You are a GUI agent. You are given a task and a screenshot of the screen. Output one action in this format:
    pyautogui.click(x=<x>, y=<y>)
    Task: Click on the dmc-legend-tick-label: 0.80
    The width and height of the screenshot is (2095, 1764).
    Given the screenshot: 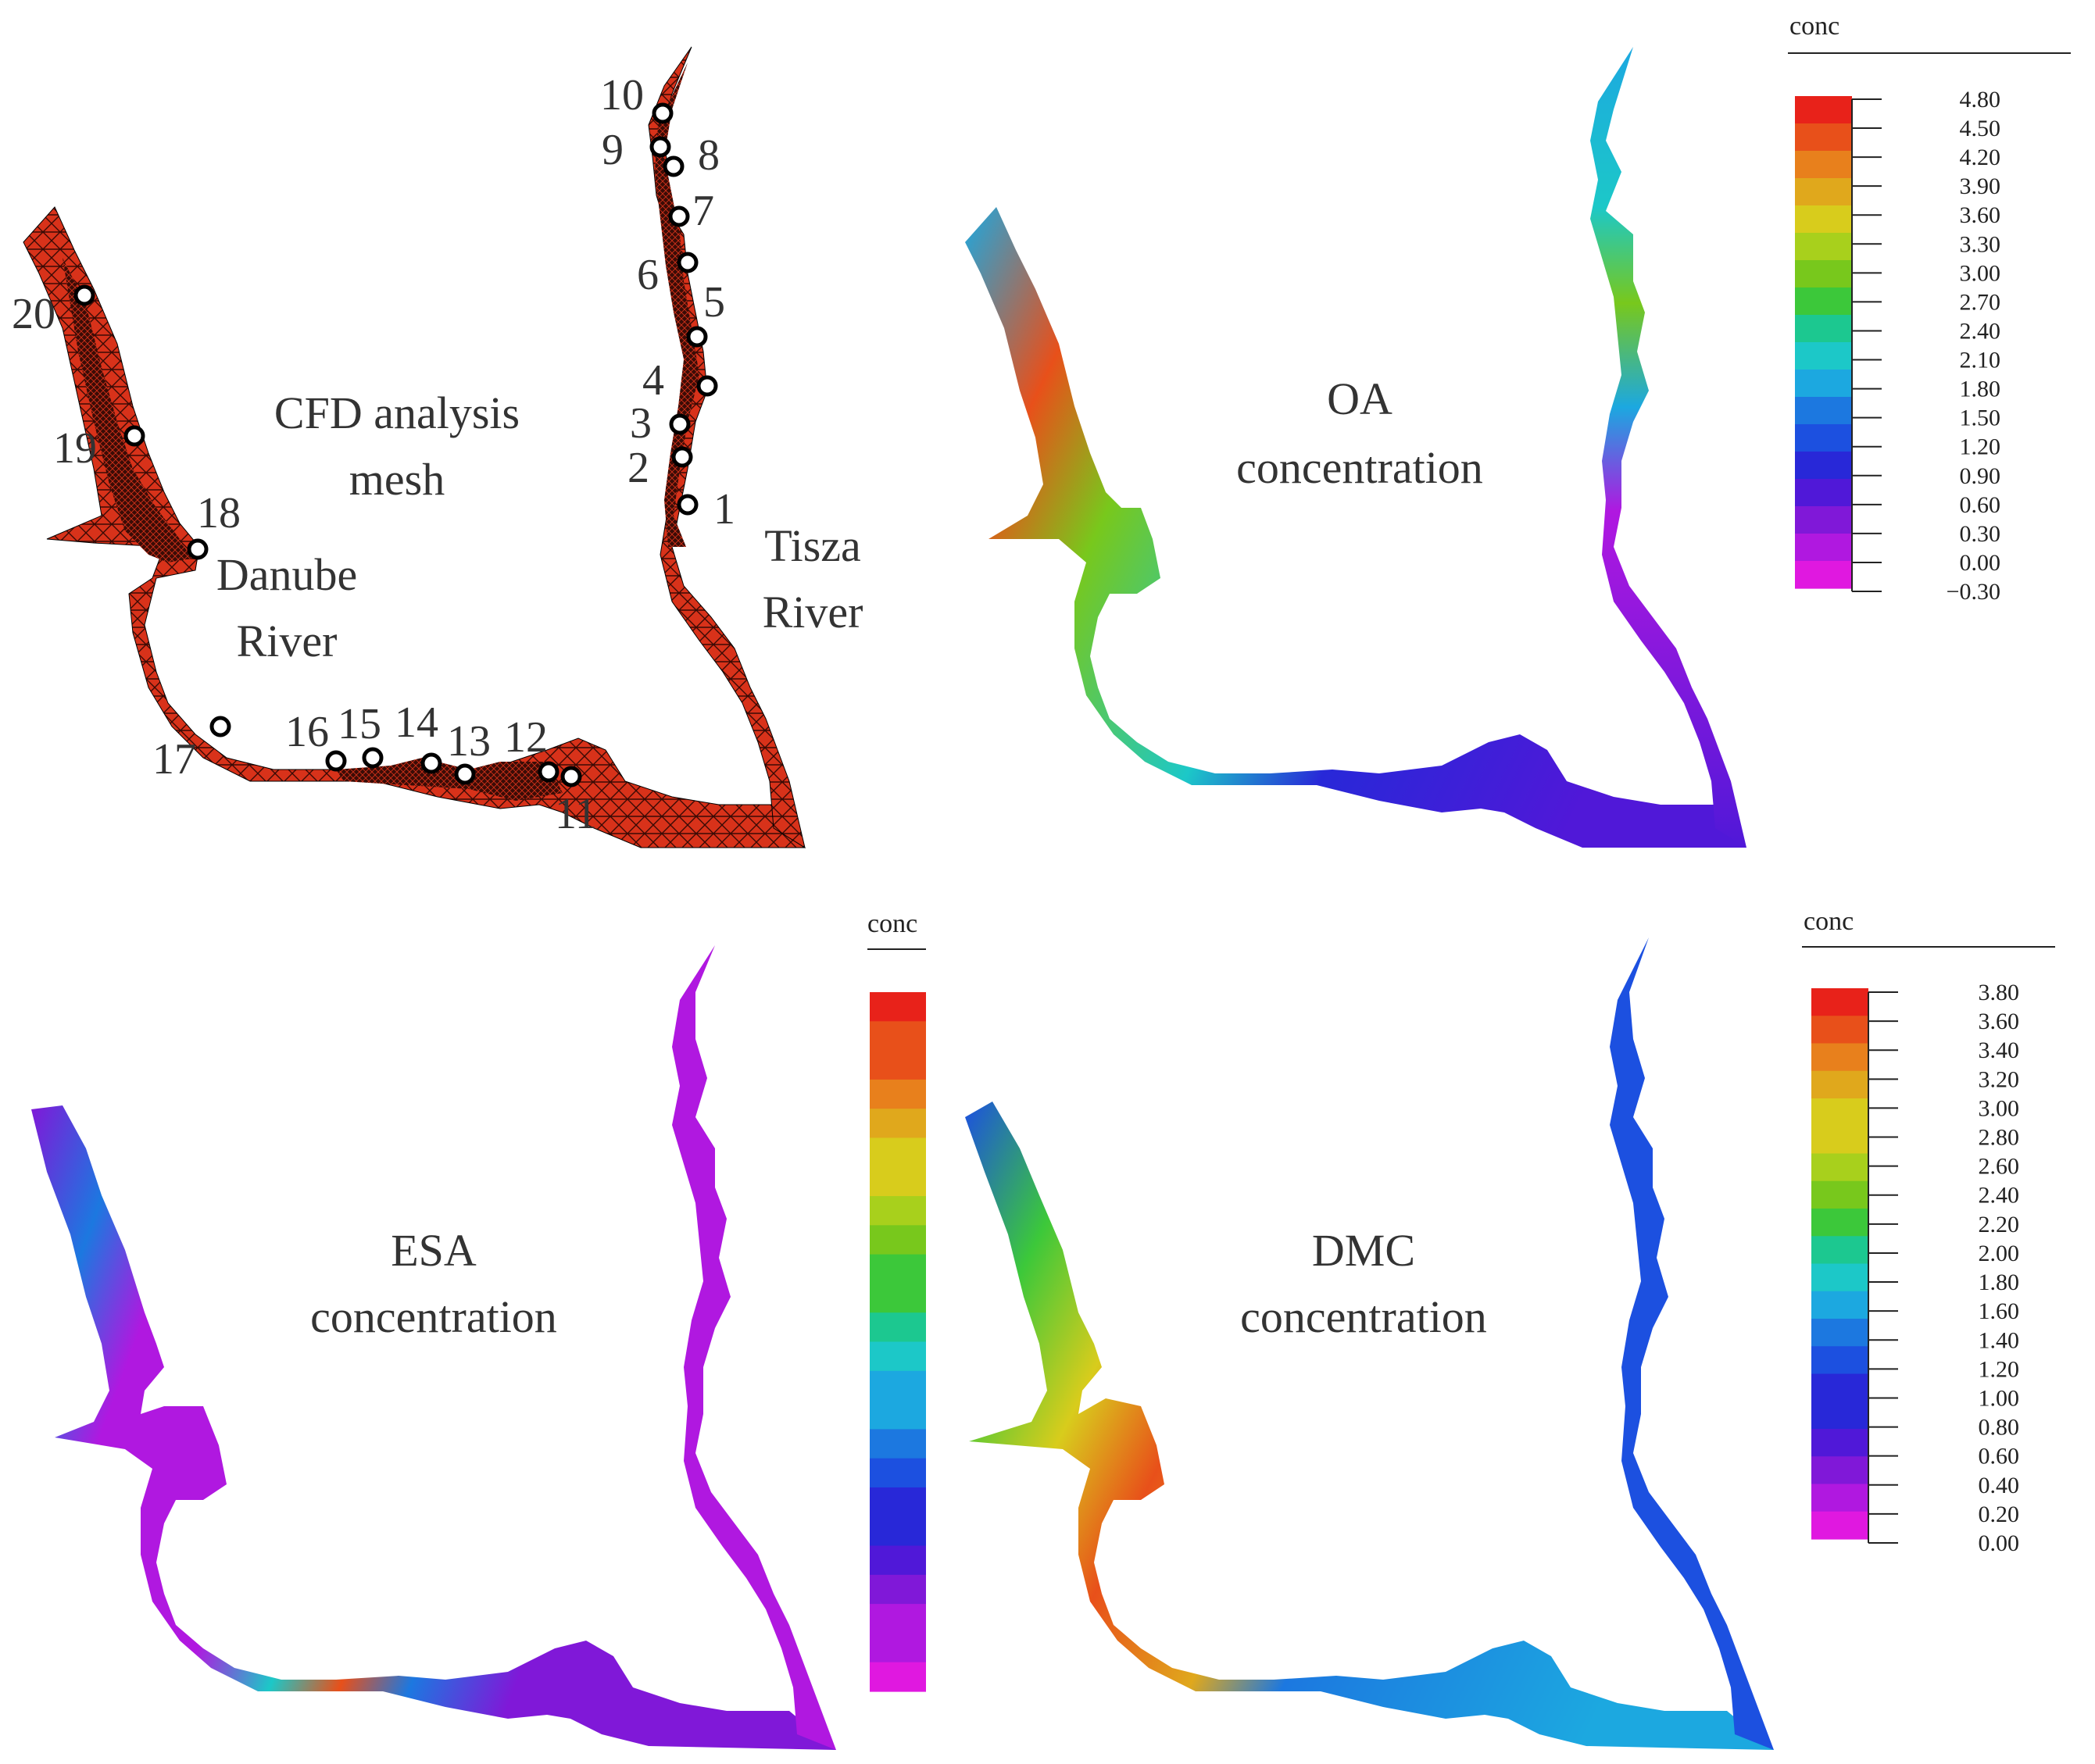 What is the action you would take?
    pyautogui.click(x=1999, y=1428)
    